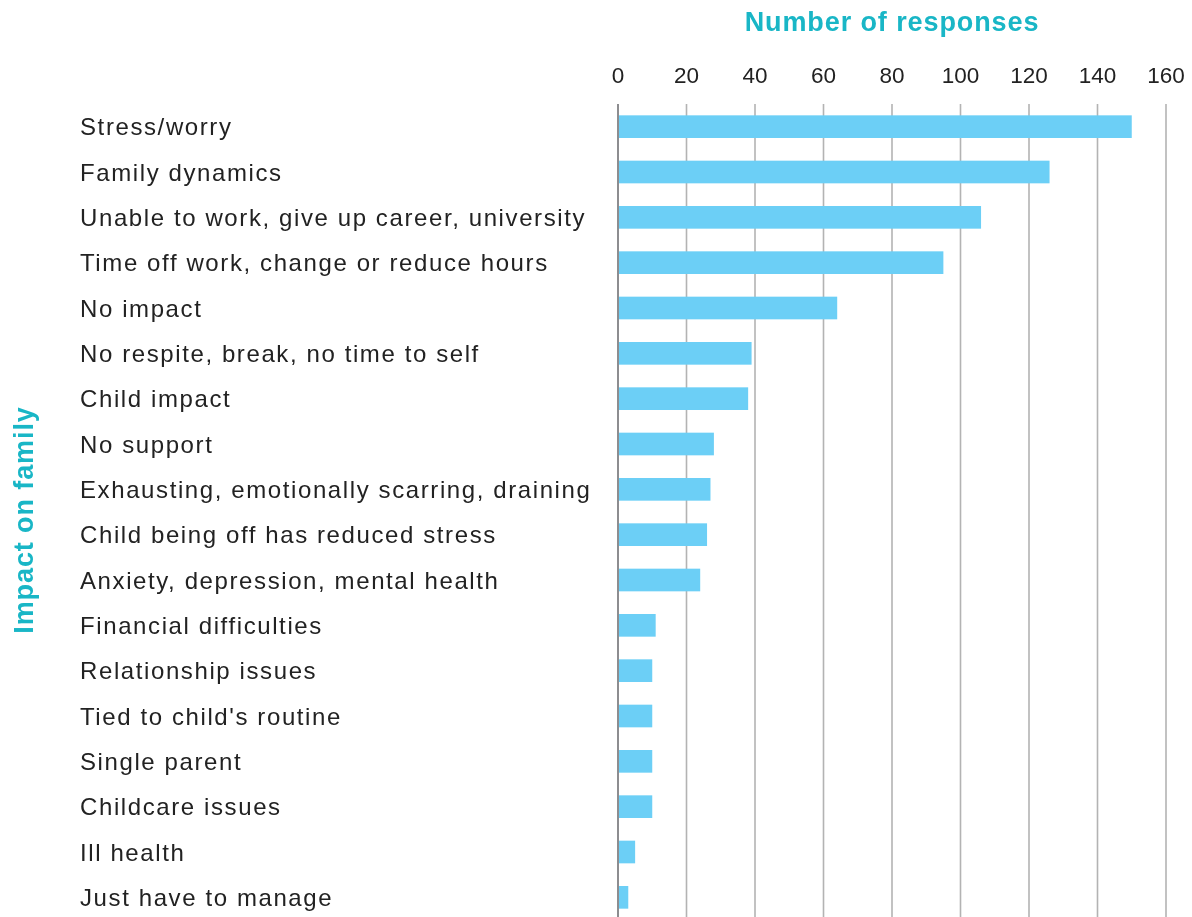 This screenshot has height=917, width=1192. What do you see at coordinates (755, 75) in the screenshot?
I see `x-tick-label: 40` at bounding box center [755, 75].